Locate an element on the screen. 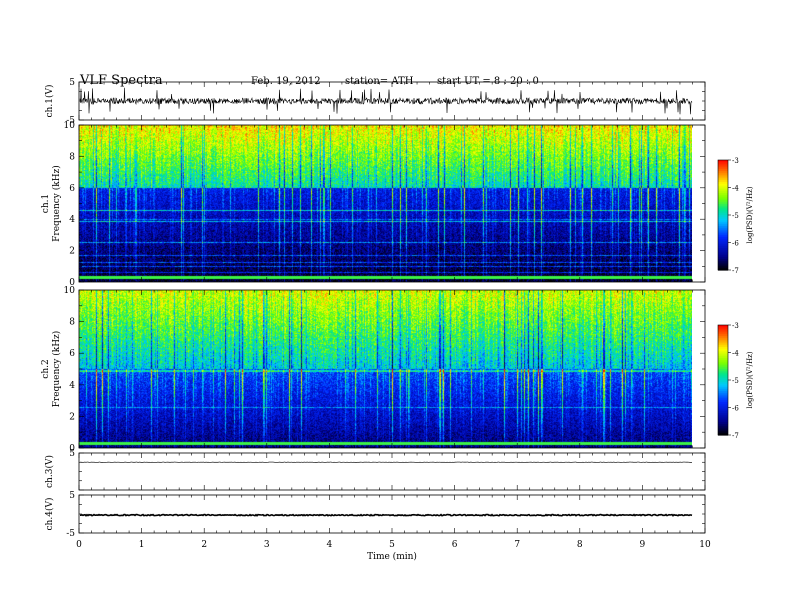  x-tick-label: 1 is located at coordinates (142, 545).